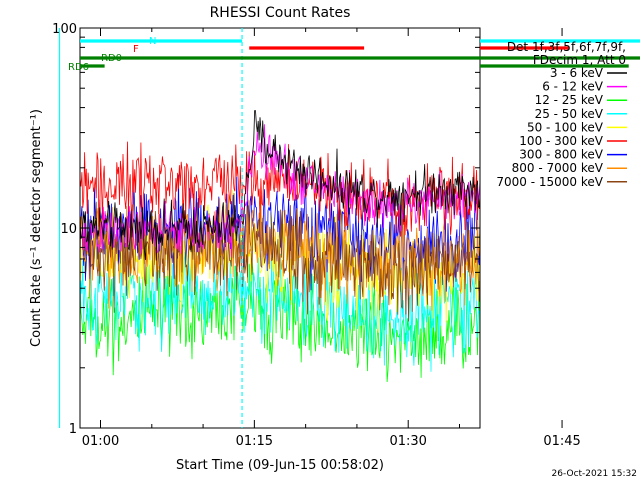 The height and width of the screenshot is (480, 640). Describe the element at coordinates (254, 441) in the screenshot. I see `x-tick-label: 01:15` at that location.